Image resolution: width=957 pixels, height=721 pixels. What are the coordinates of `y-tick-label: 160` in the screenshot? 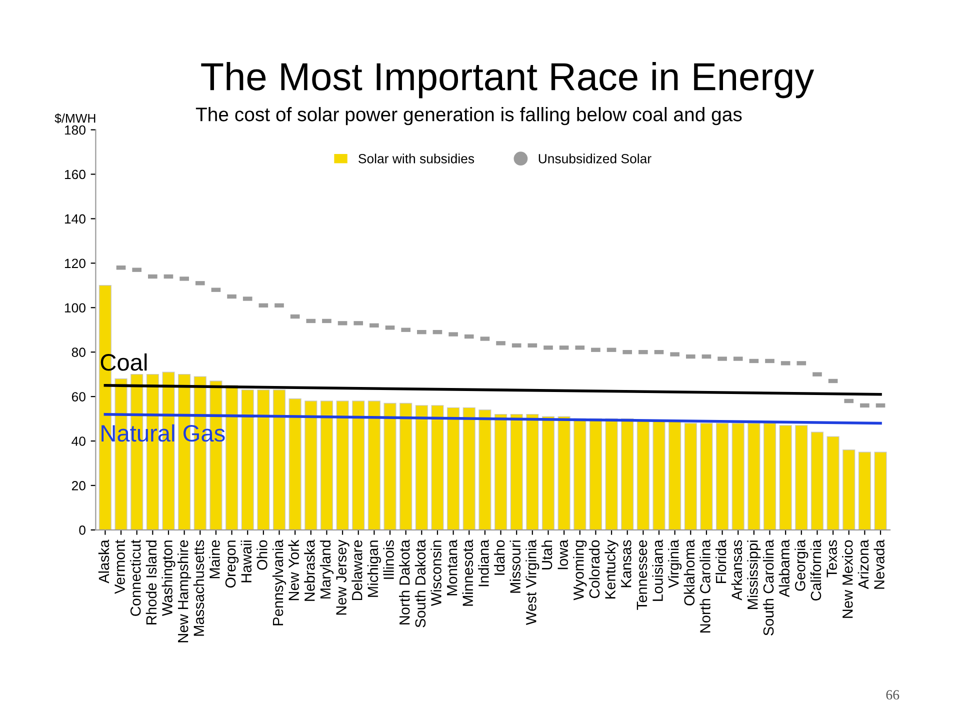 It's located at (75, 175).